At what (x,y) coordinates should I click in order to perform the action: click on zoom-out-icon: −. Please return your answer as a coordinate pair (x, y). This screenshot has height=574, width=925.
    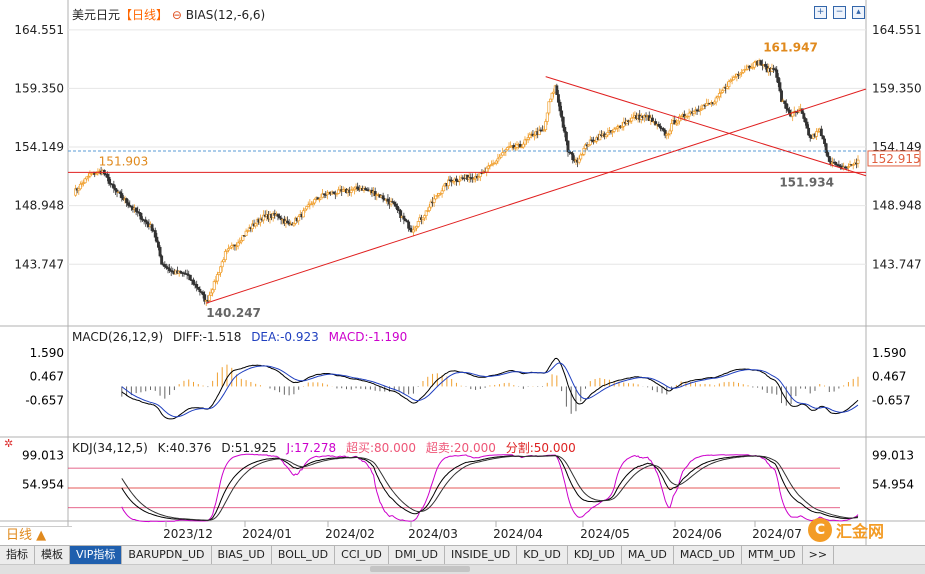
    Looking at the image, I should click on (839, 12).